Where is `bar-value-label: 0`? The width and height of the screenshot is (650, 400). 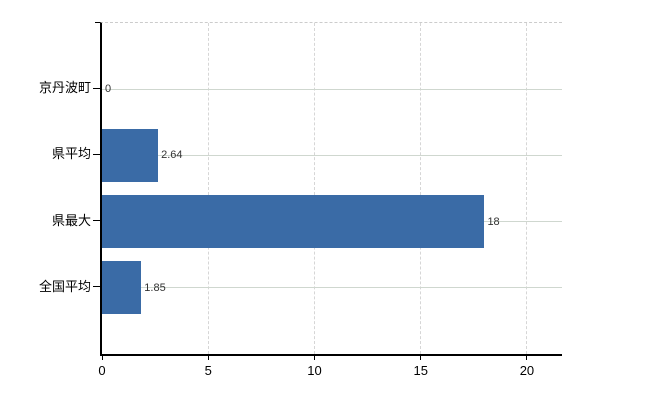
bar-value-label: 0 is located at coordinates (108, 89).